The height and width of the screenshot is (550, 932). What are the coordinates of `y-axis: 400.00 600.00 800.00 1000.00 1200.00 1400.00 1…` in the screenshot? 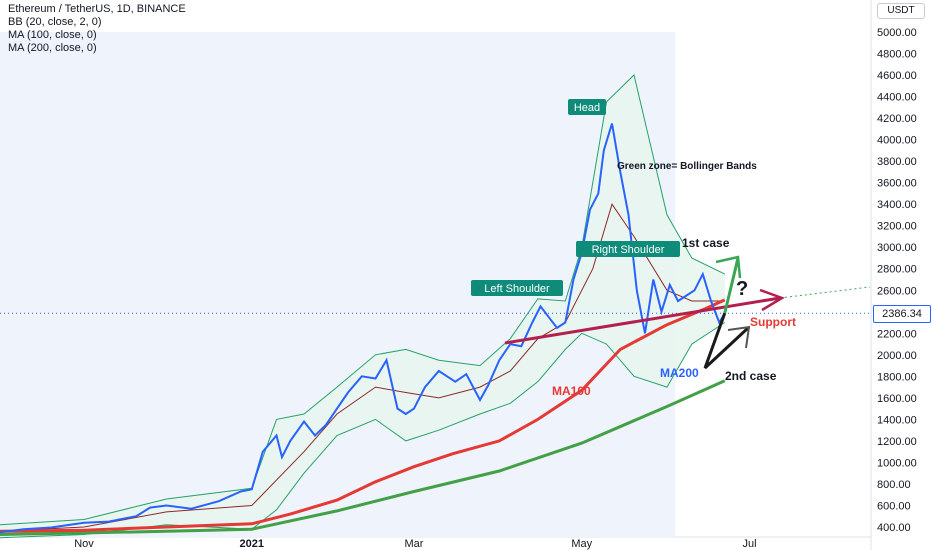 It's located at (893, 275).